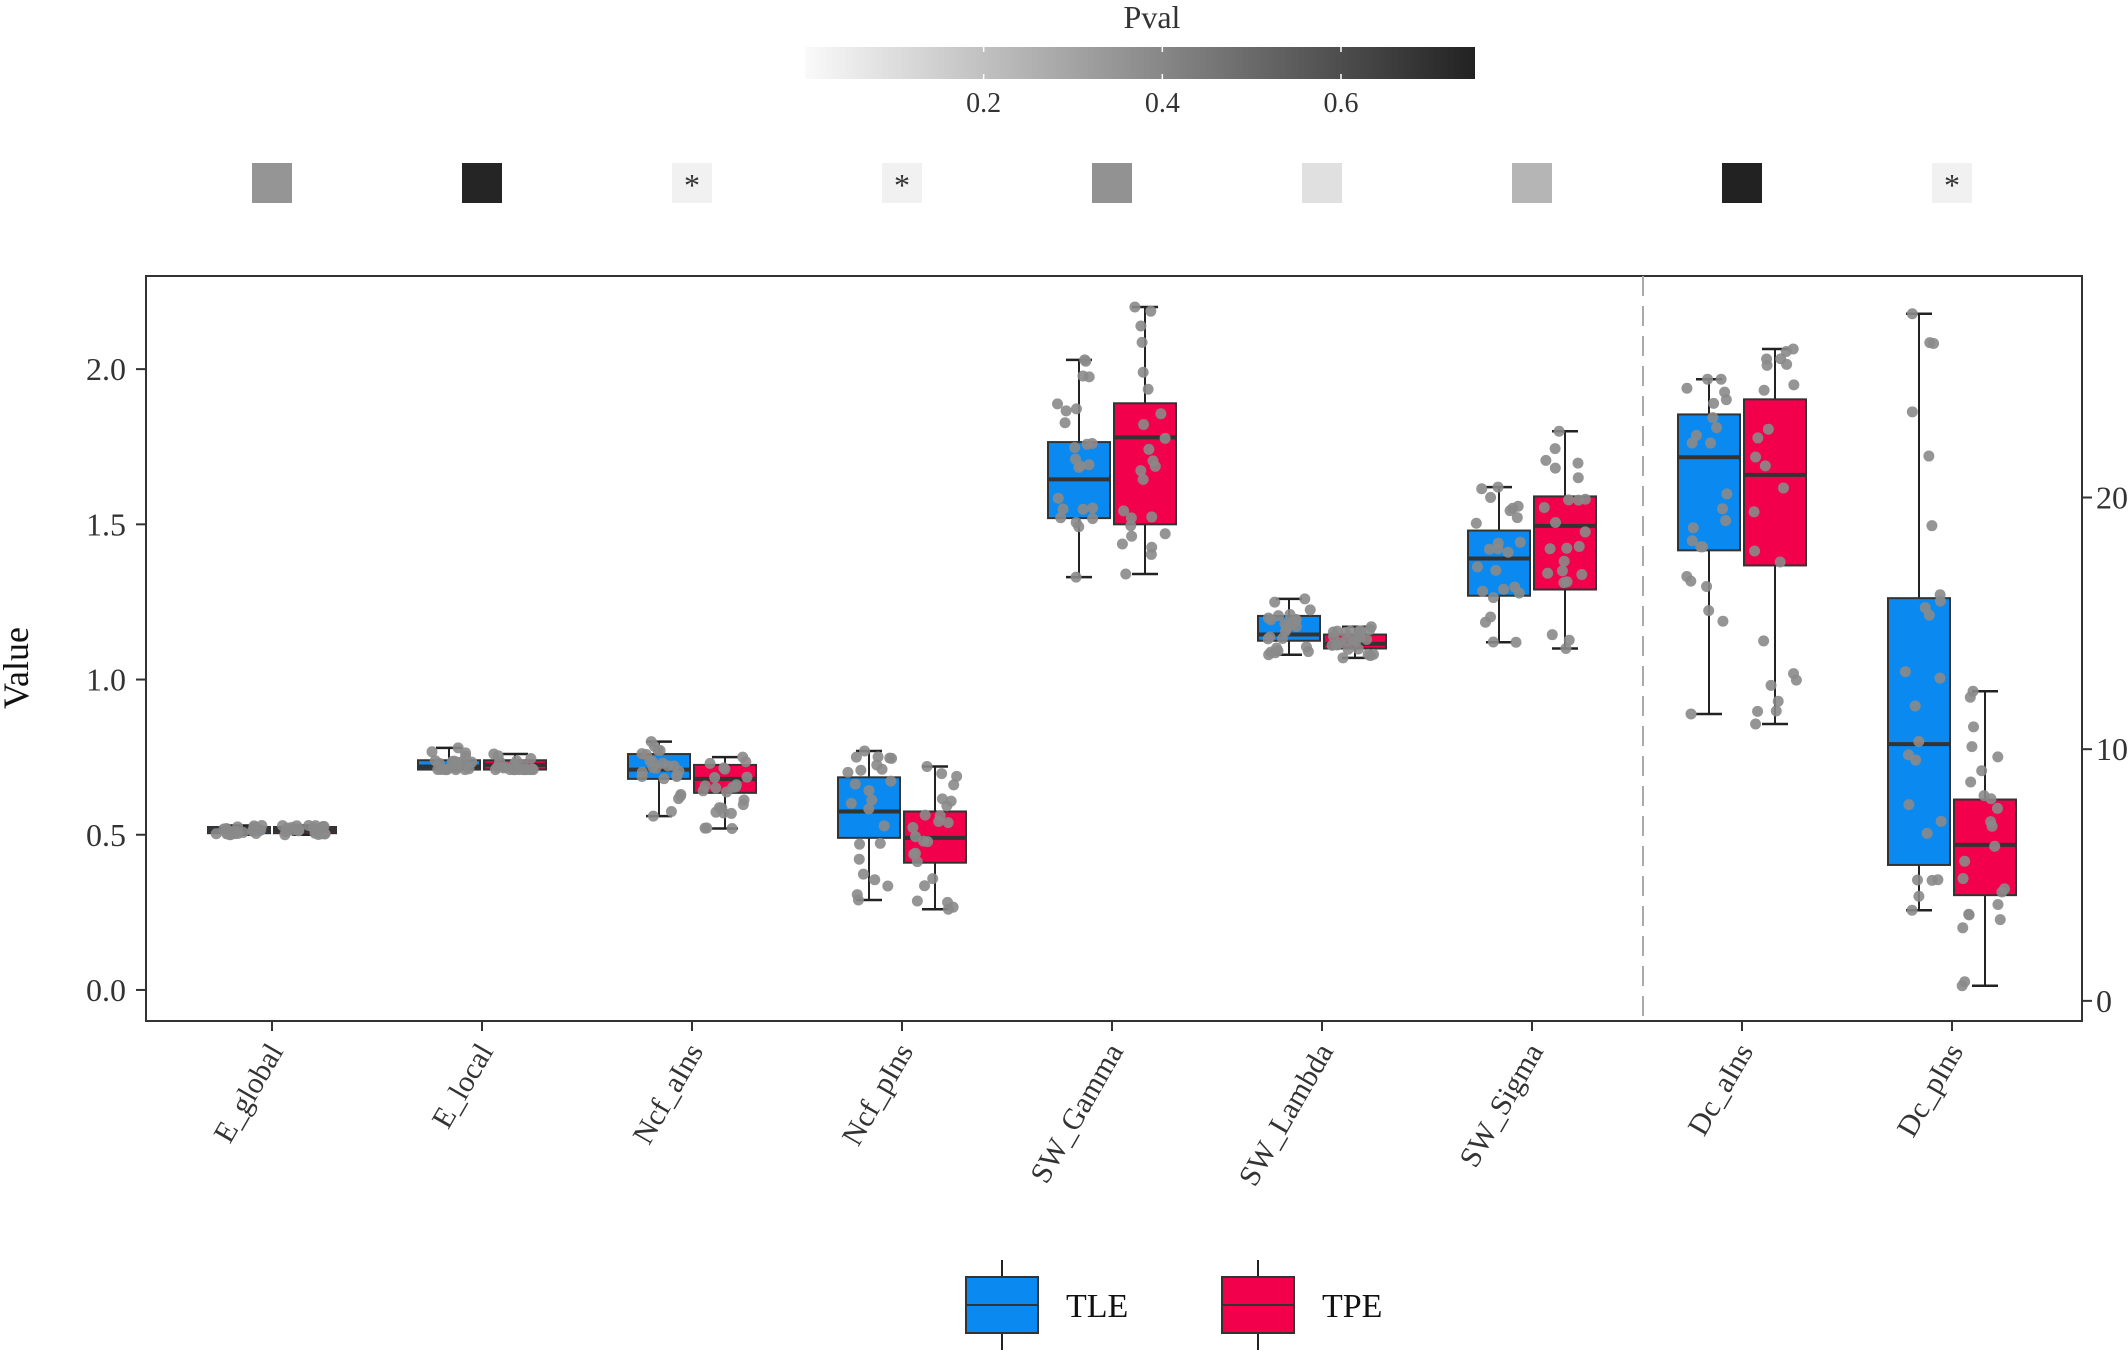 This screenshot has width=2128, height=1352. What do you see at coordinates (1173, 1305) in the screenshot?
I see `legend: TLE TPE` at bounding box center [1173, 1305].